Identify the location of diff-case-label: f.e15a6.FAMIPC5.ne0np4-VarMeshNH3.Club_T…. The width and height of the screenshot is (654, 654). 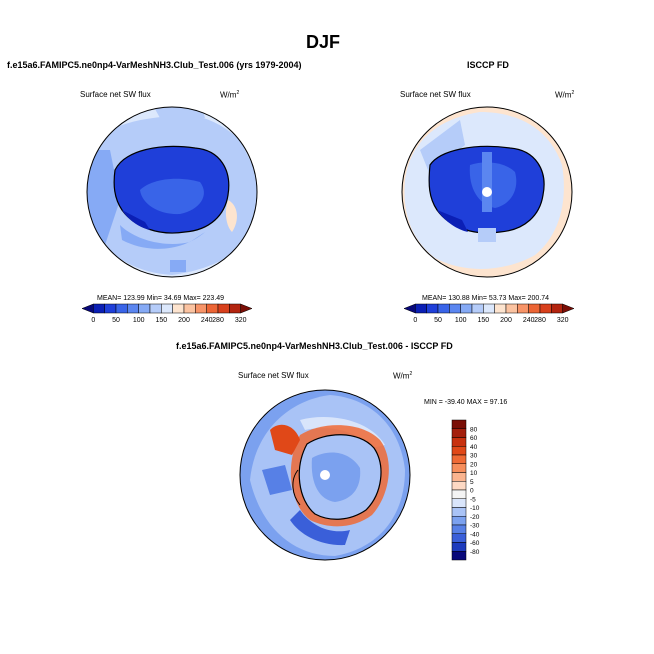
(314, 346).